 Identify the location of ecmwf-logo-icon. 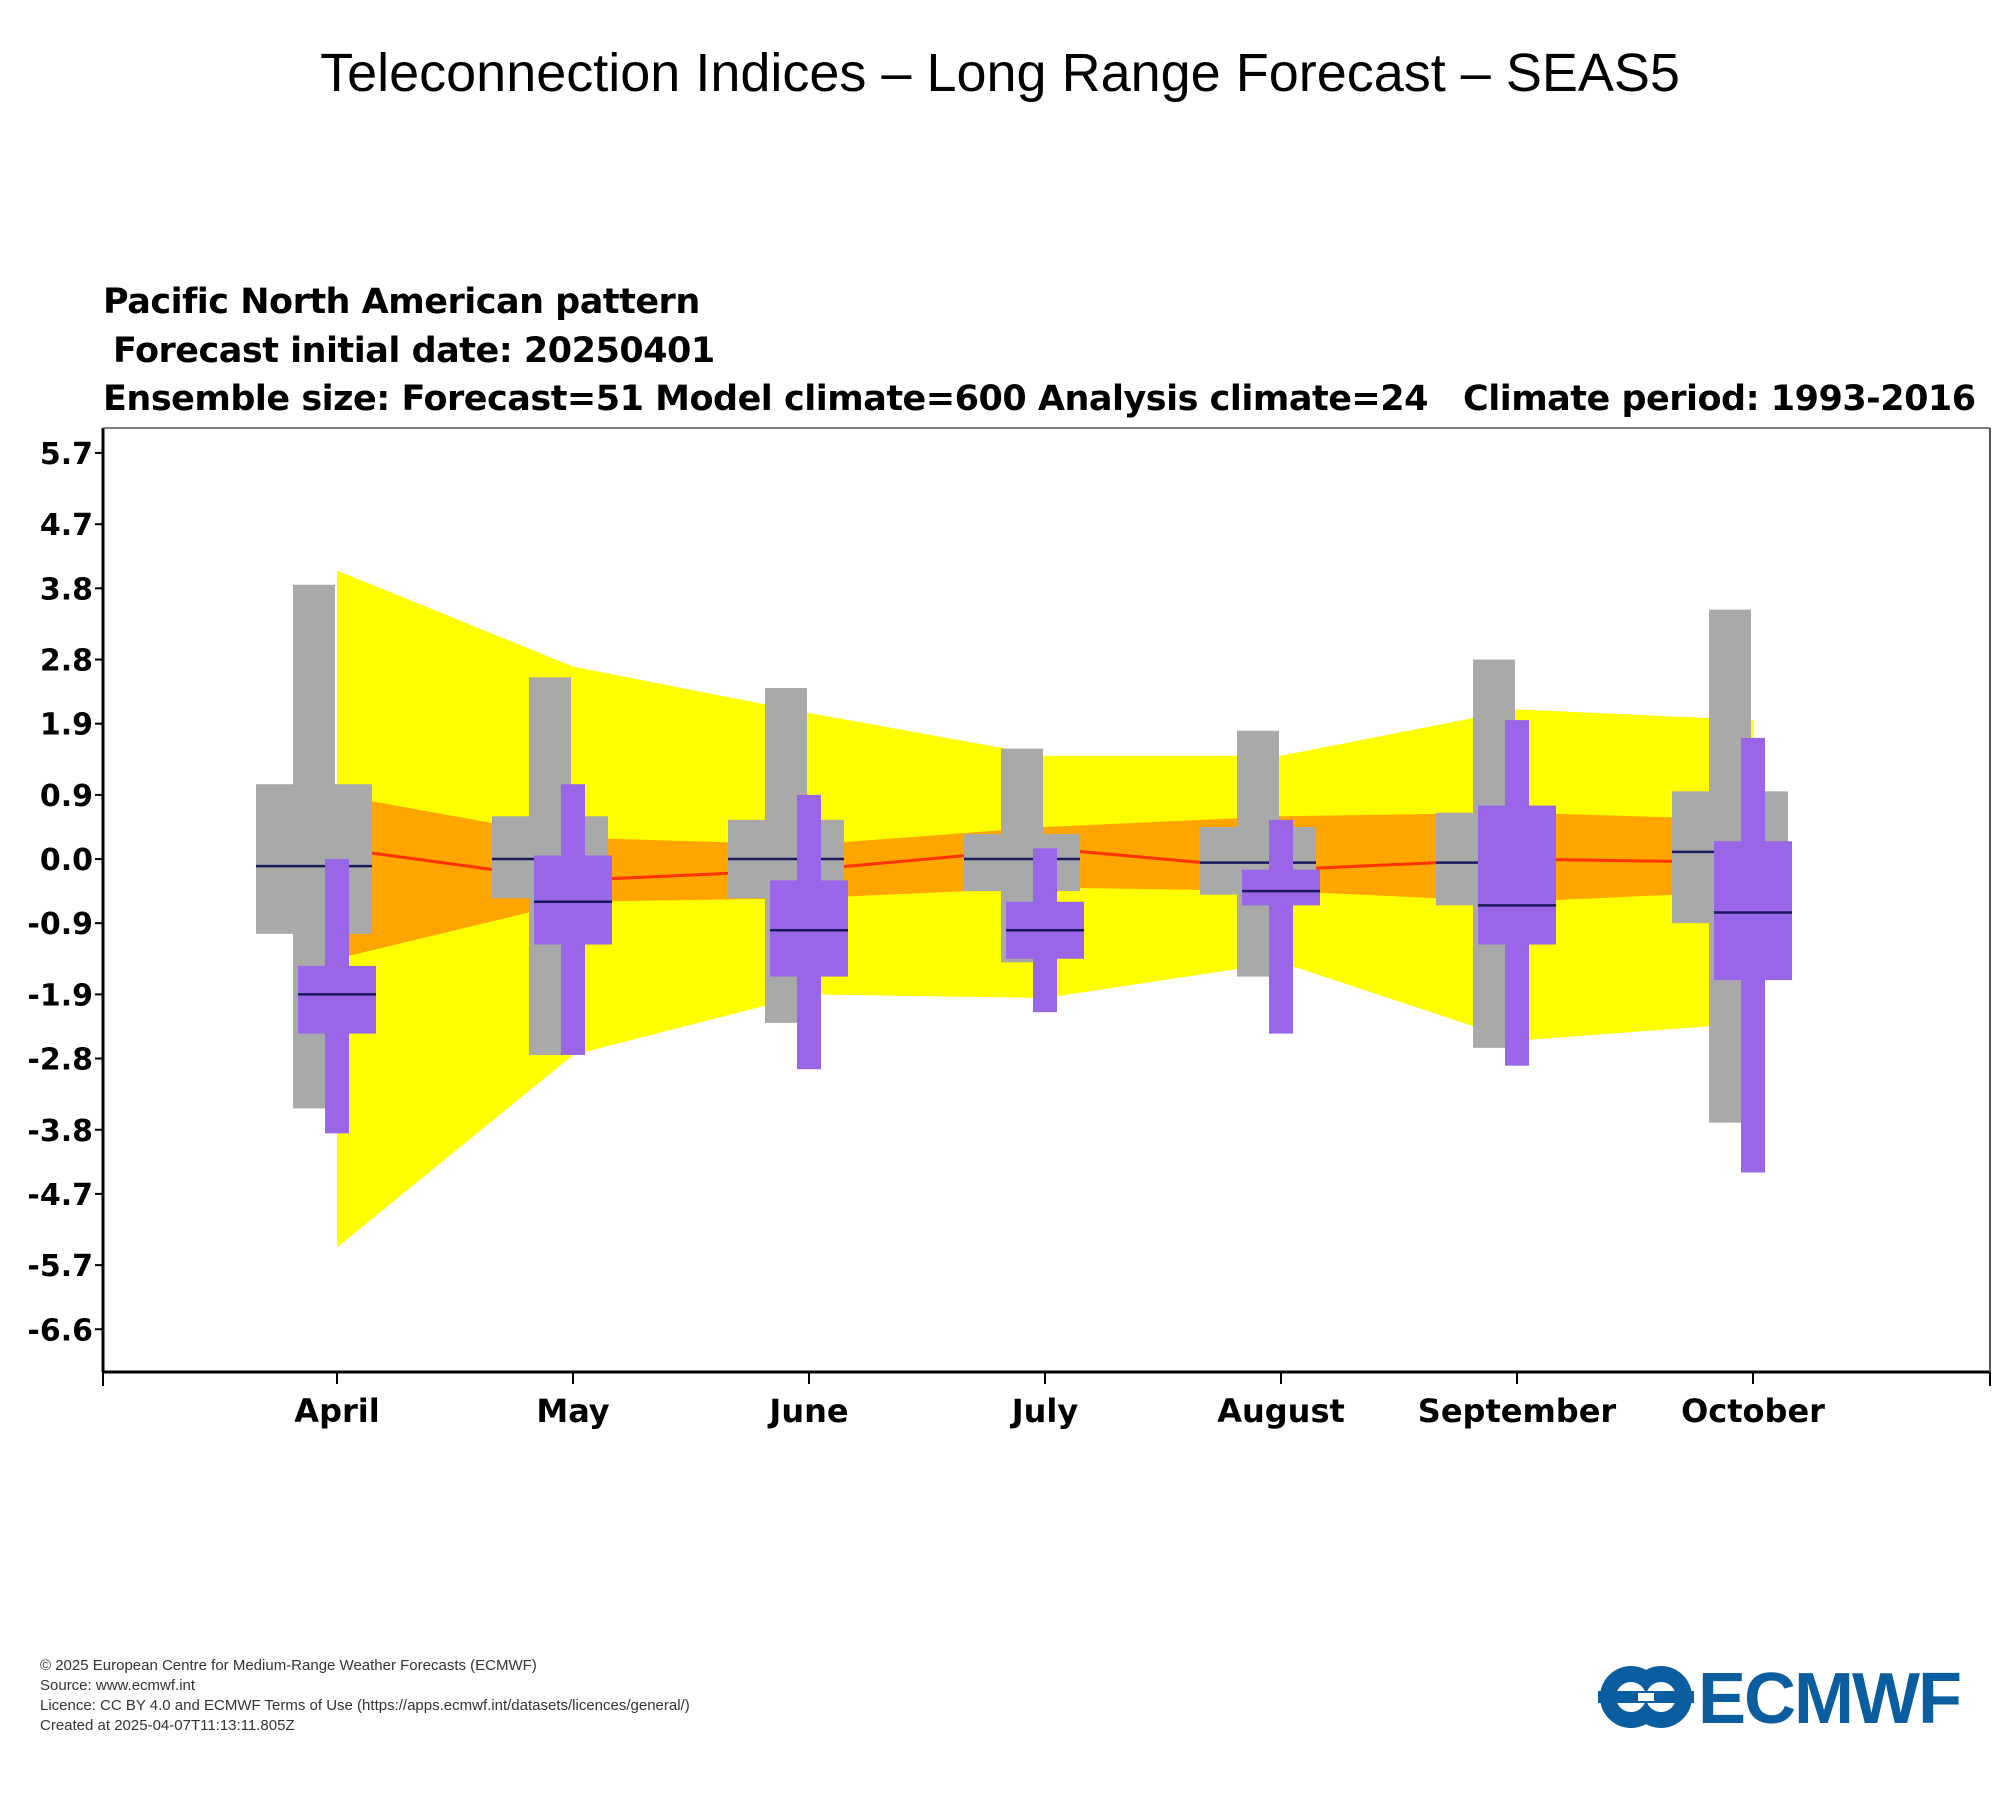
(1646, 1697).